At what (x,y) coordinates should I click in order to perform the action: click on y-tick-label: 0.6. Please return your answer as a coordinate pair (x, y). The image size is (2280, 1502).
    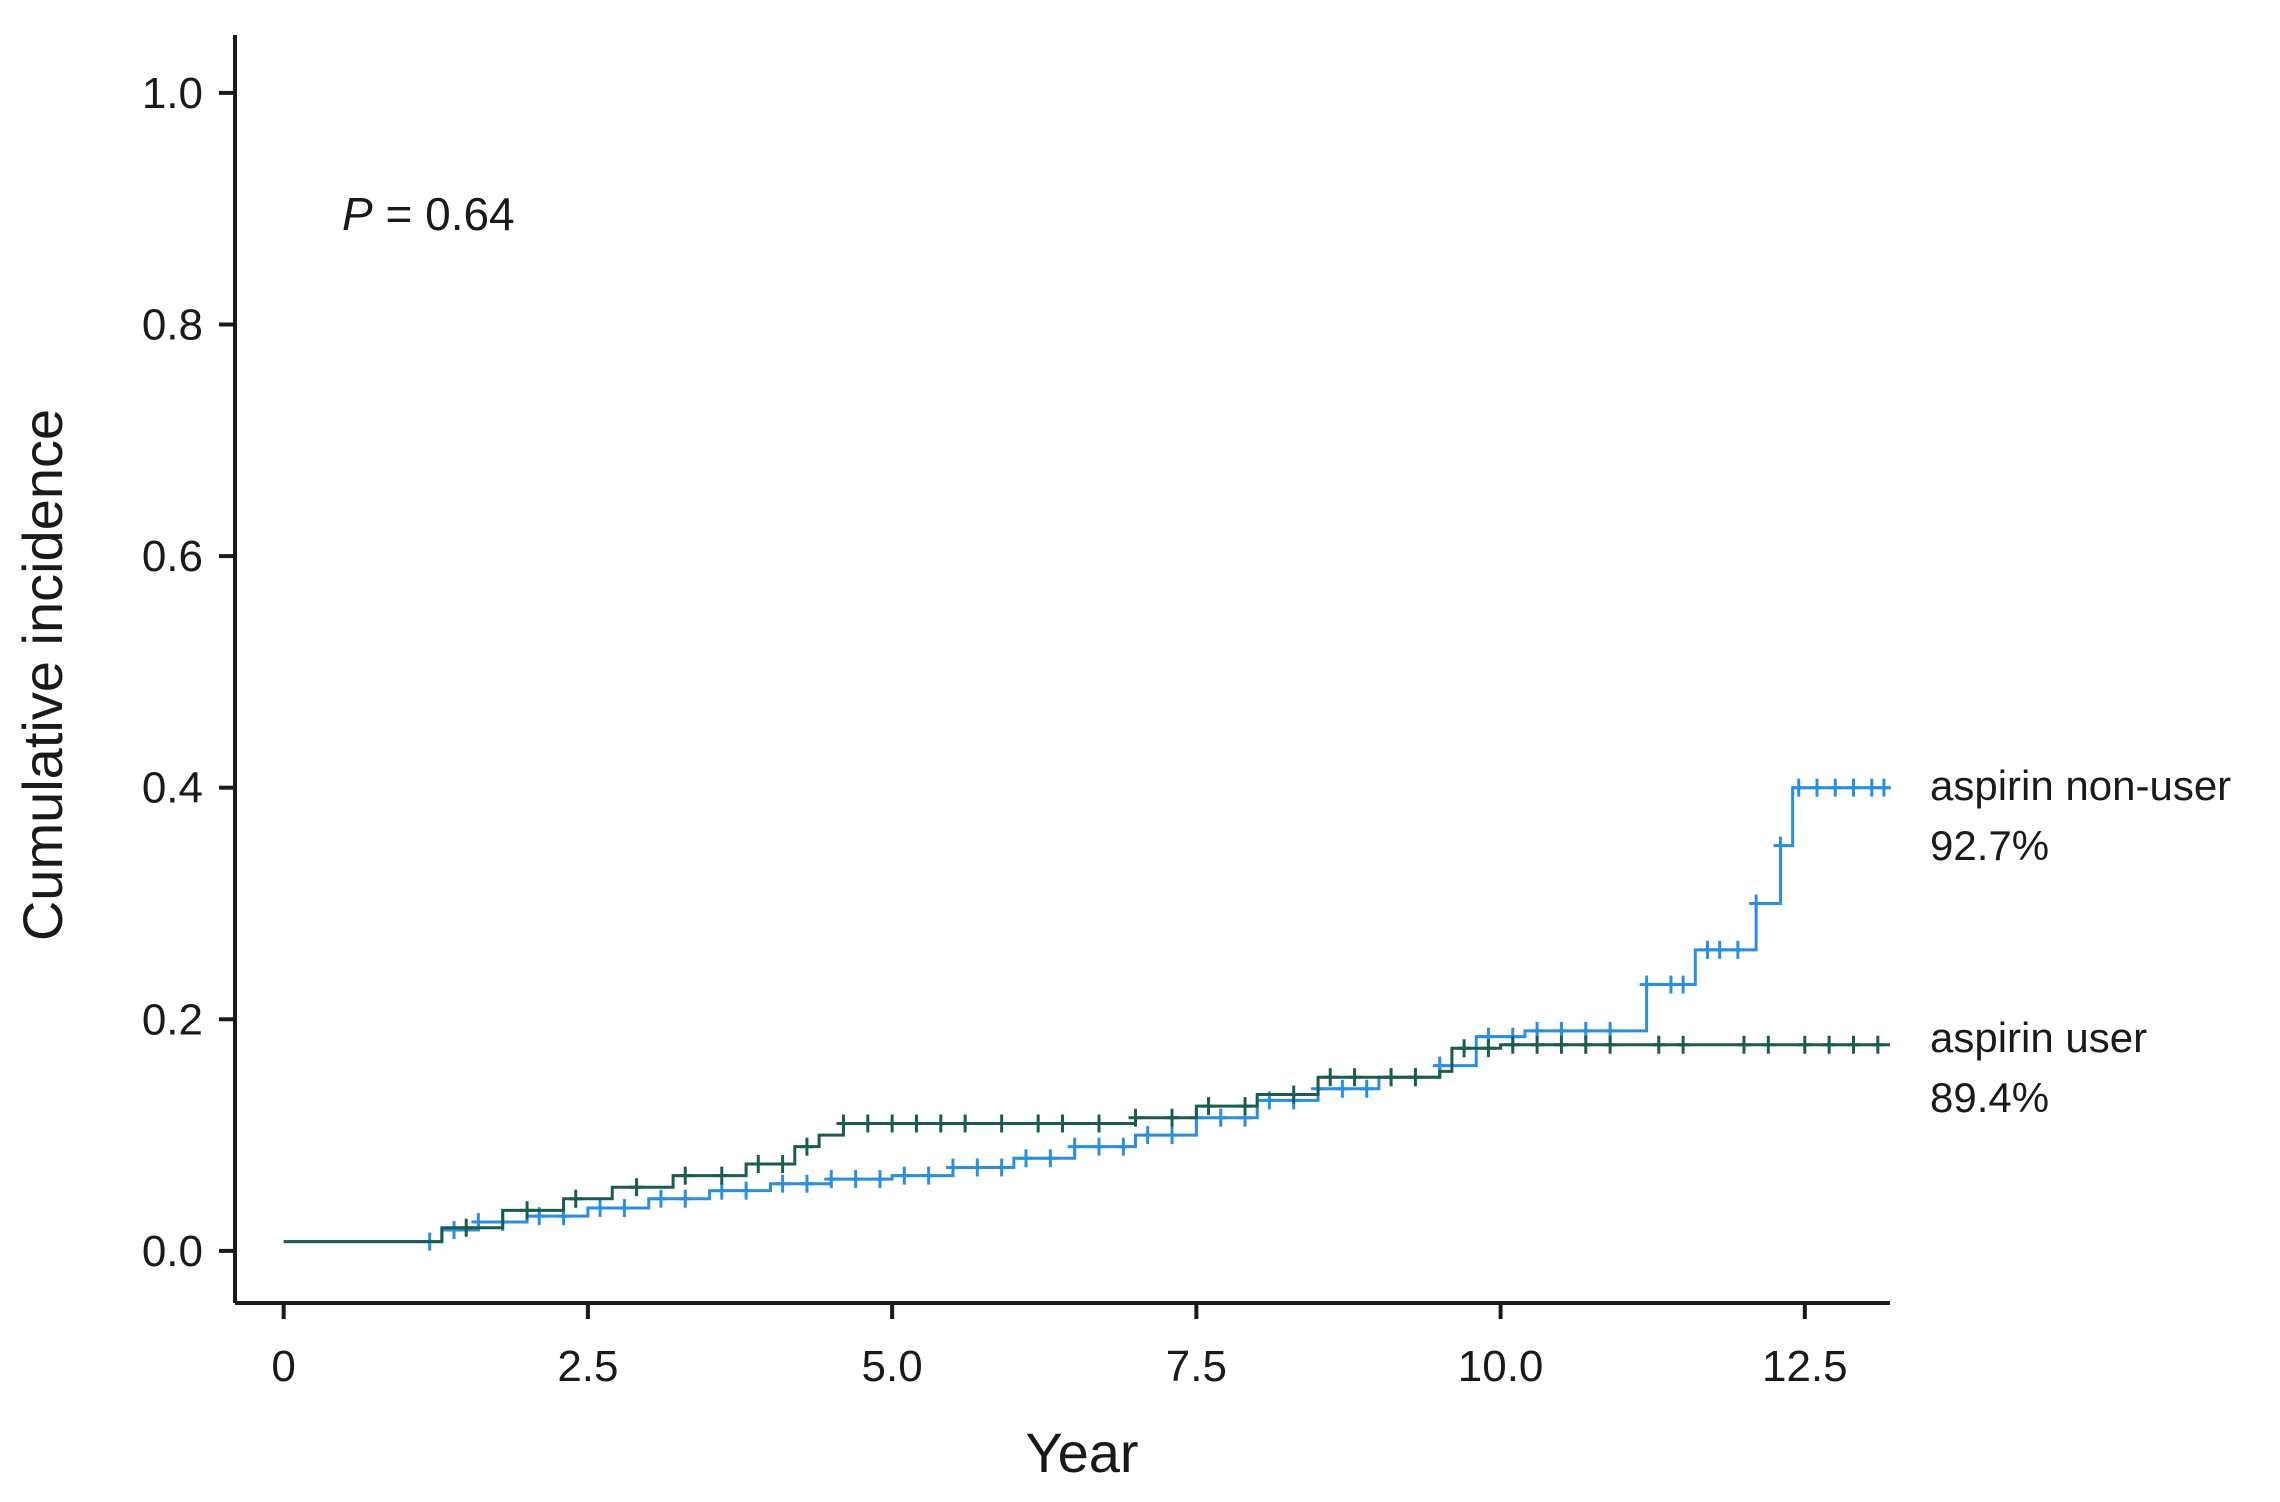
    Looking at the image, I should click on (172, 556).